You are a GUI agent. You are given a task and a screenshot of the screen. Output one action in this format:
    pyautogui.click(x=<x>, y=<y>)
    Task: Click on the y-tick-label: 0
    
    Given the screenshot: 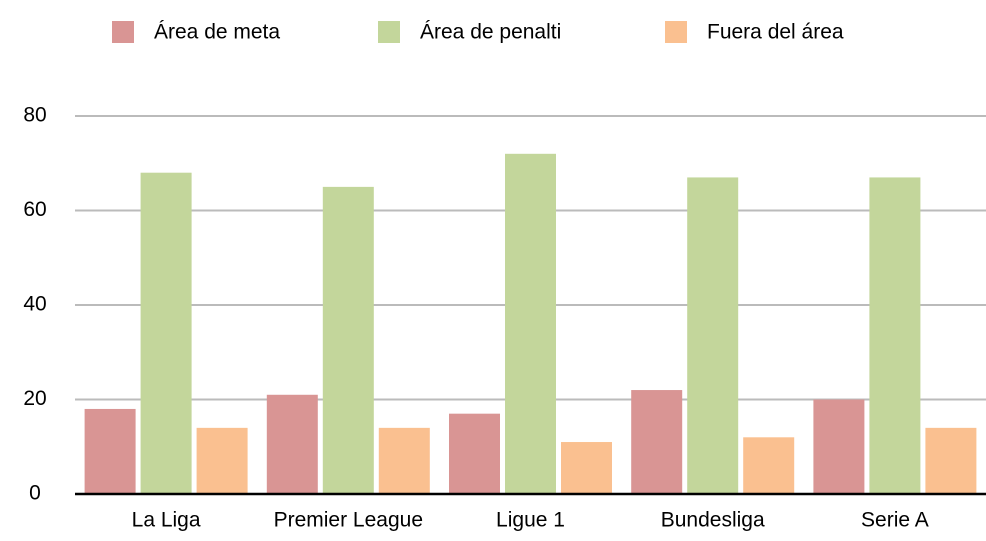 What is the action you would take?
    pyautogui.click(x=35, y=493)
    